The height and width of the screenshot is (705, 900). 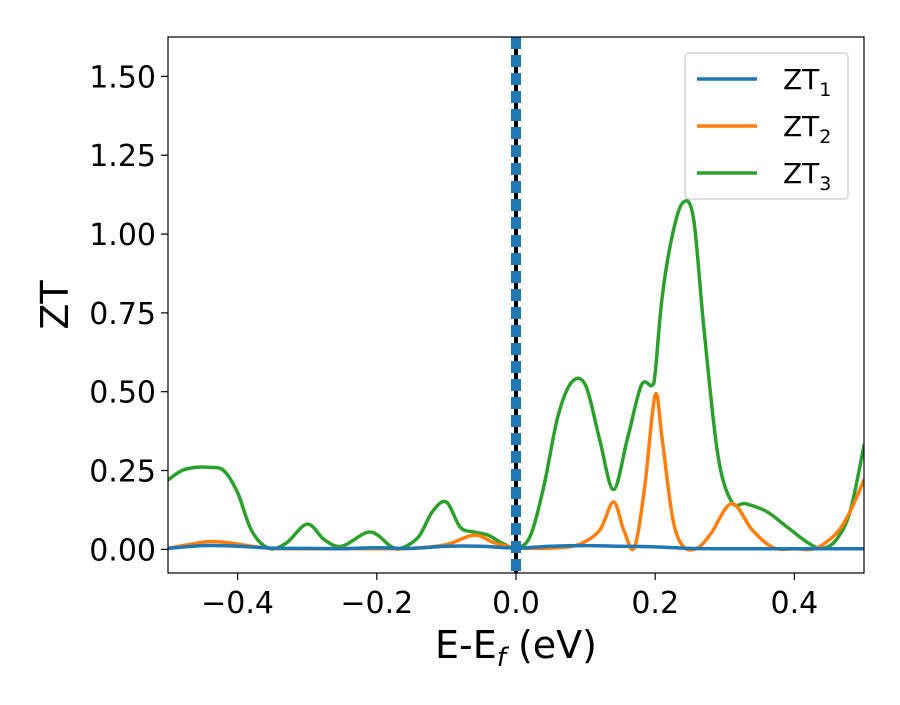 I want to click on legend: ZT1 ZT2 ZT3, so click(x=766, y=126).